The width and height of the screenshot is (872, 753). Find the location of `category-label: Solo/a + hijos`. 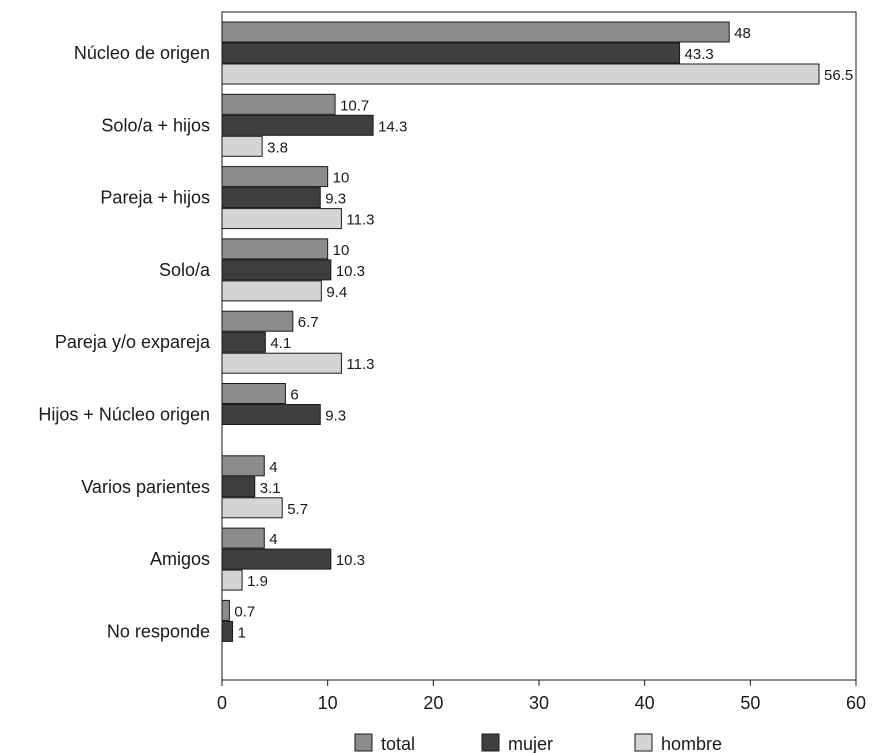

category-label: Solo/a + hijos is located at coordinates (155, 125).